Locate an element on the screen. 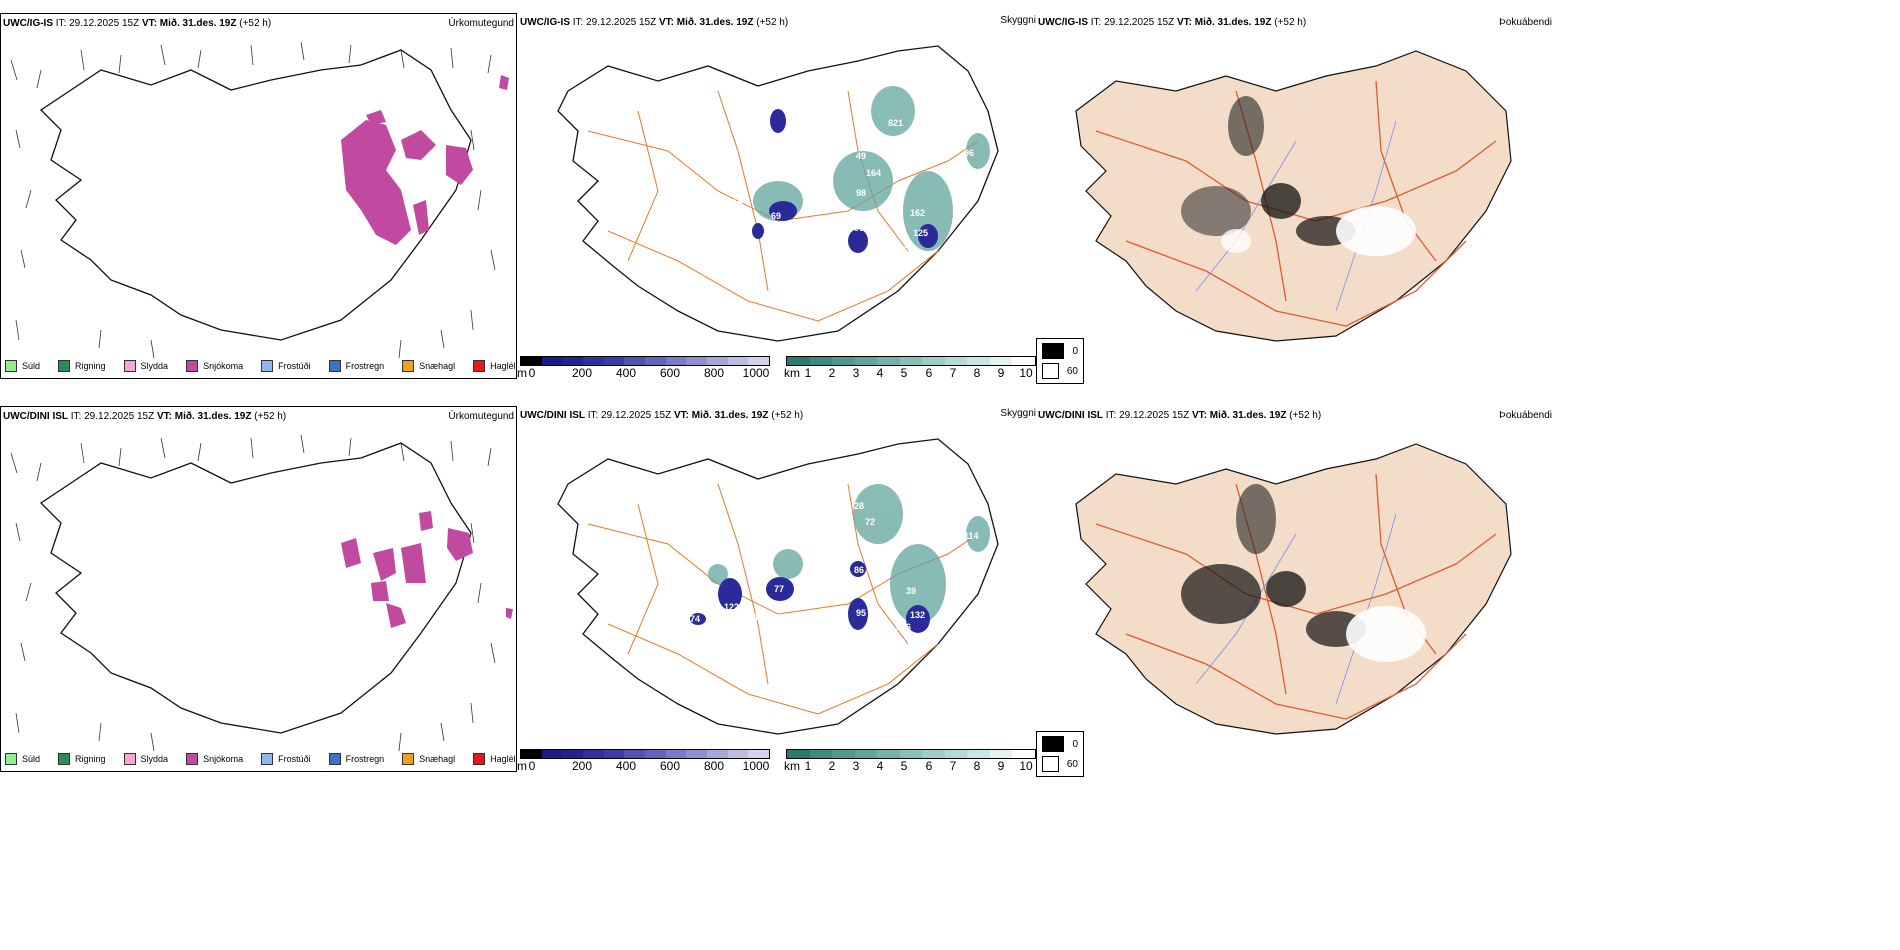 This screenshot has height=950, width=1900. svg-text: 39 is located at coordinates (911, 591).